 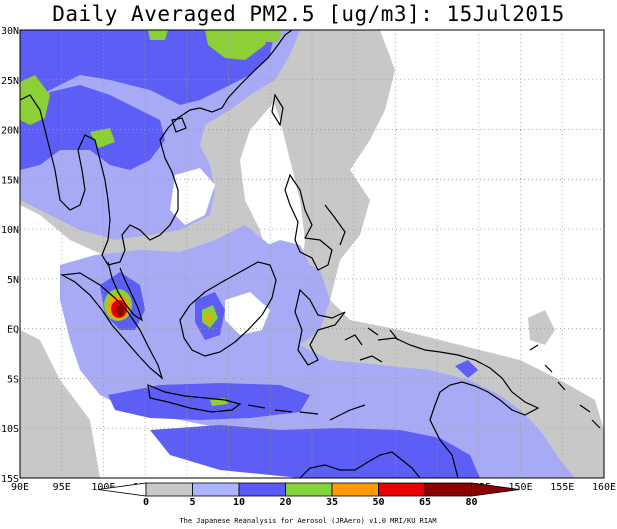 I want to click on blue-area-newguinea, so click(x=466, y=369).